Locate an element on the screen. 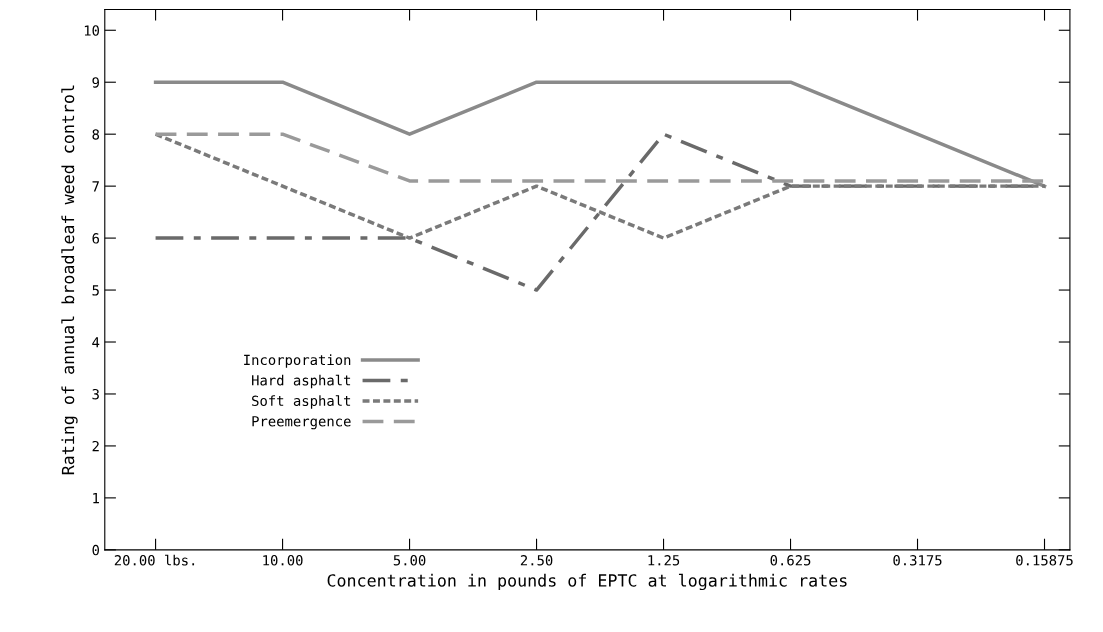  y-tick-label: 2 is located at coordinates (95, 446).